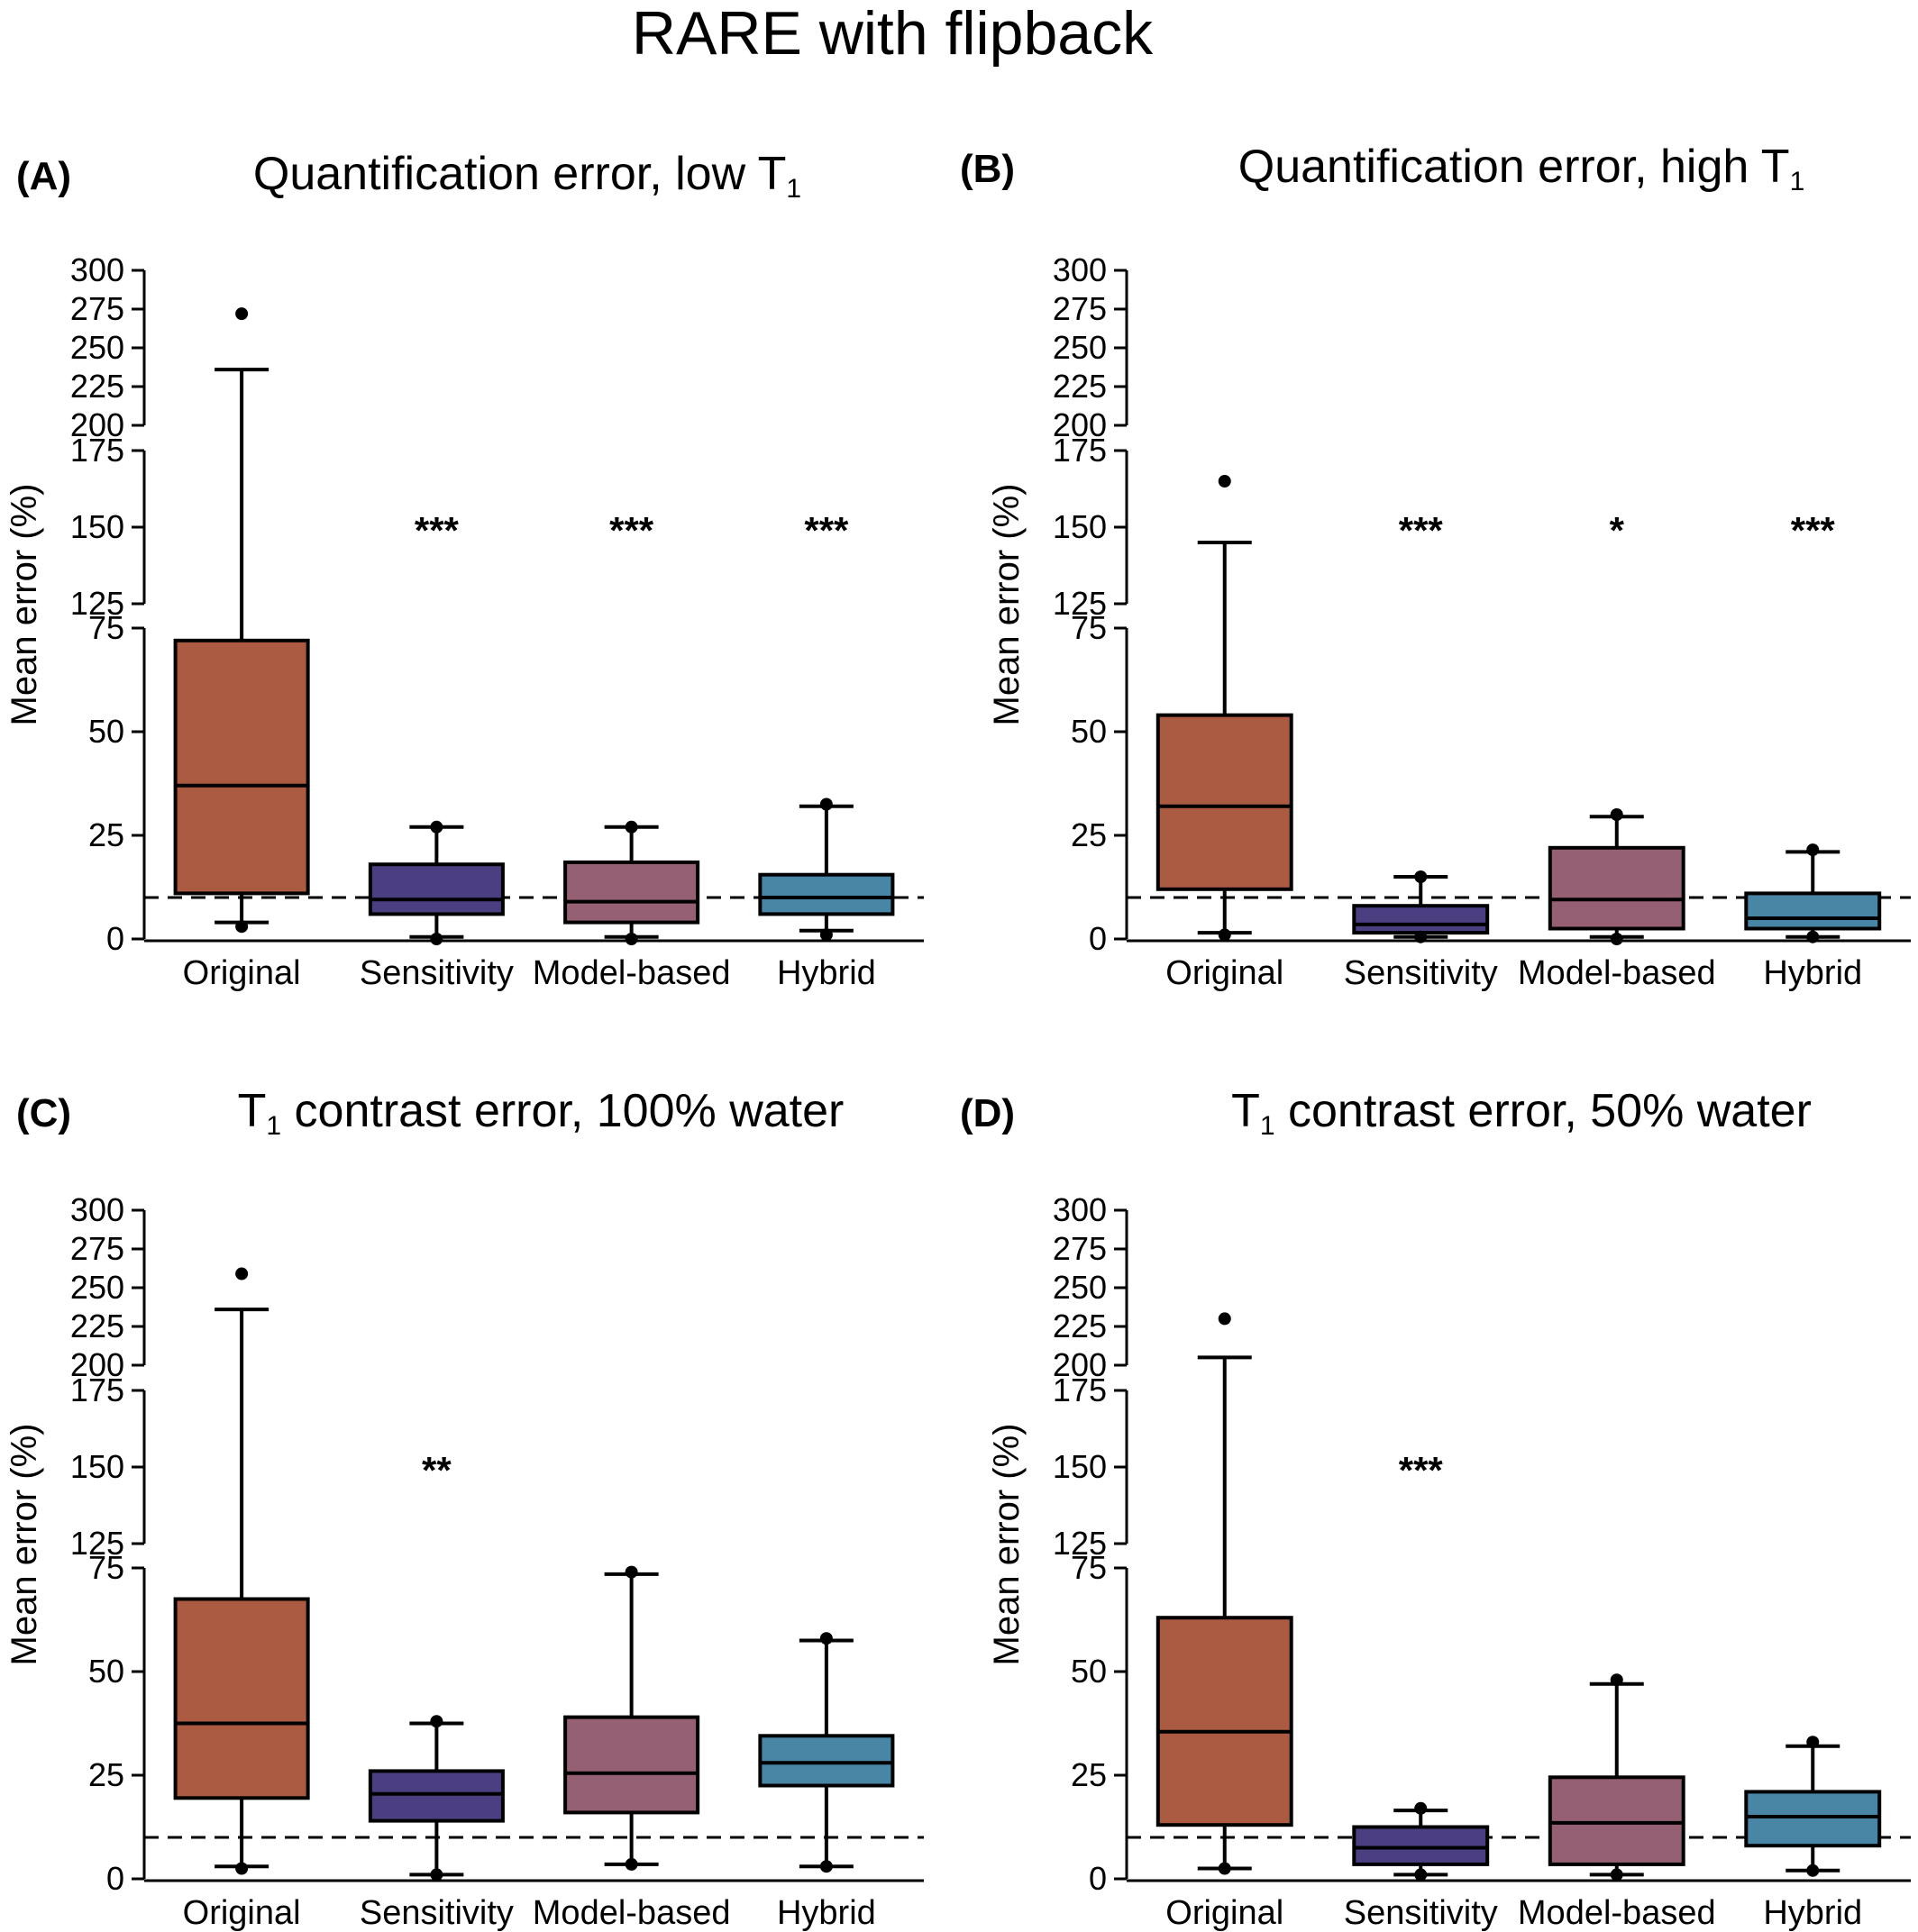  I want to click on significance-marker: *, so click(1617, 530).